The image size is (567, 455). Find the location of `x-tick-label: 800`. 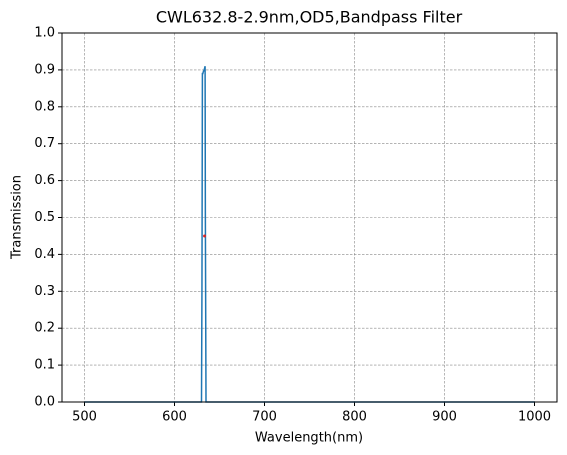

x-tick-label: 800 is located at coordinates (354, 417).